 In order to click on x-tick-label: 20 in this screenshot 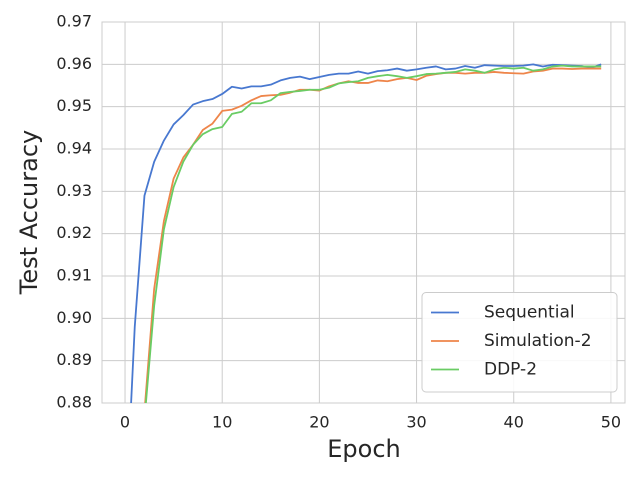, I will do `click(319, 422)`.